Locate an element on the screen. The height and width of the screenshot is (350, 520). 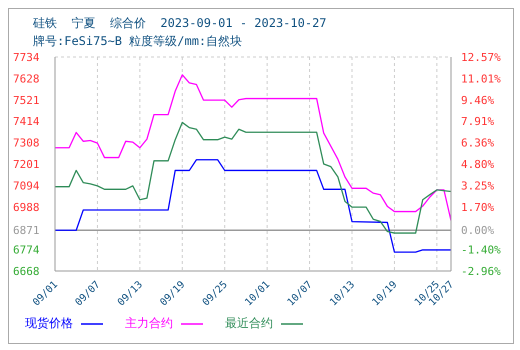
y2-tick-label: 1.70% is located at coordinates (477, 207).